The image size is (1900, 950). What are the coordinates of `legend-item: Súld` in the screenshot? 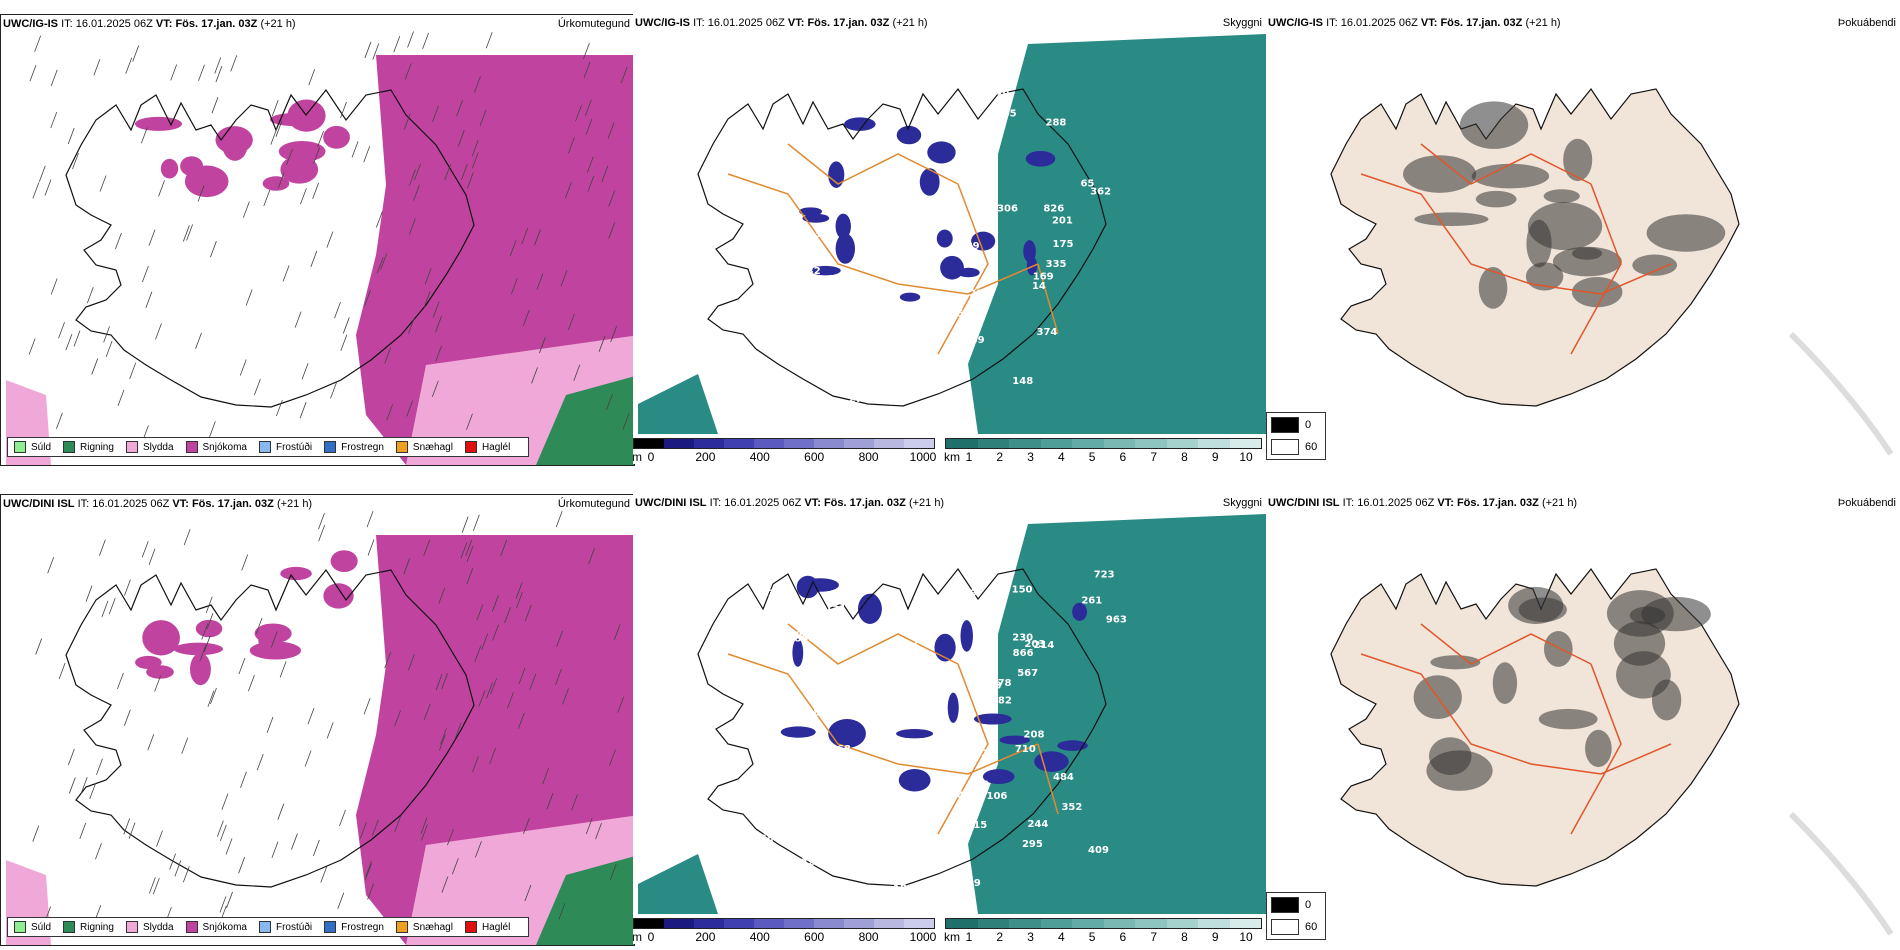 It's located at (32, 447).